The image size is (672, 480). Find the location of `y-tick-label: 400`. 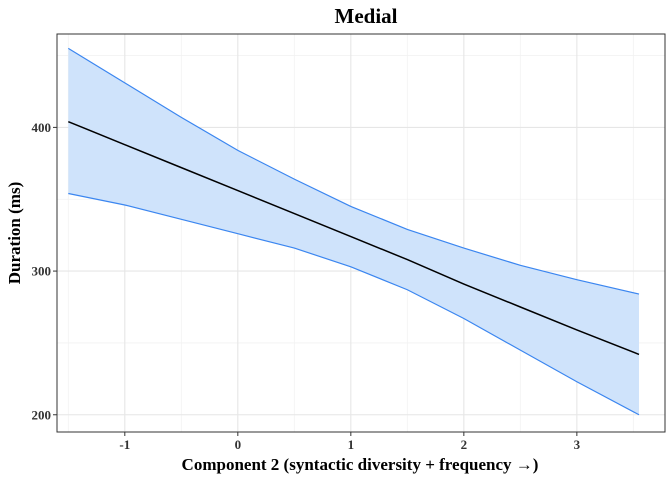

y-tick-label: 400 is located at coordinates (42, 127).